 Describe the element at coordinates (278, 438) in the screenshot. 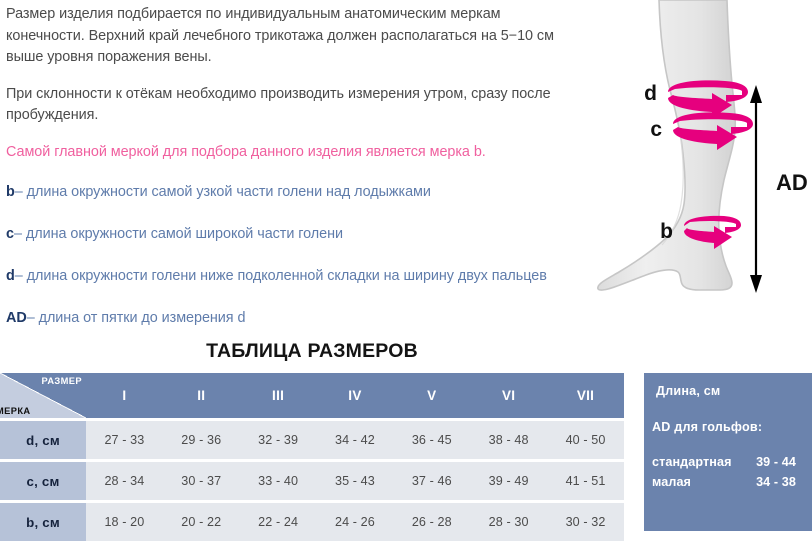

I see `cell-d-3: 32 - 39` at that location.